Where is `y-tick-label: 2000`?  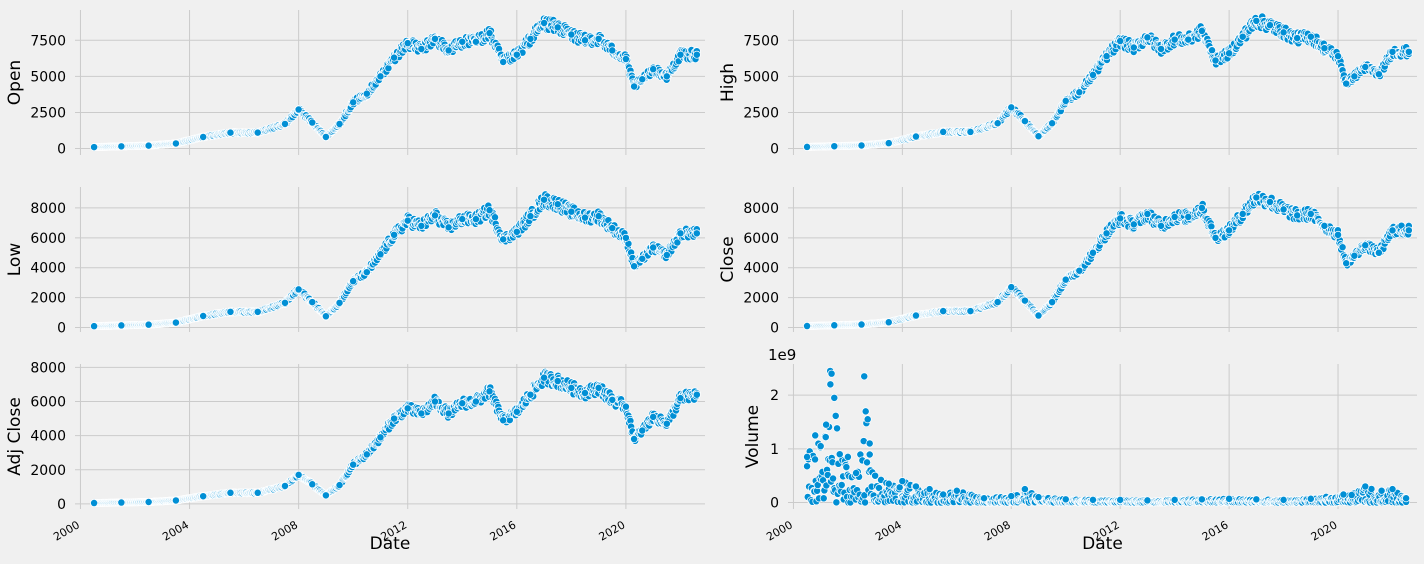 y-tick-label: 2000 is located at coordinates (48, 299).